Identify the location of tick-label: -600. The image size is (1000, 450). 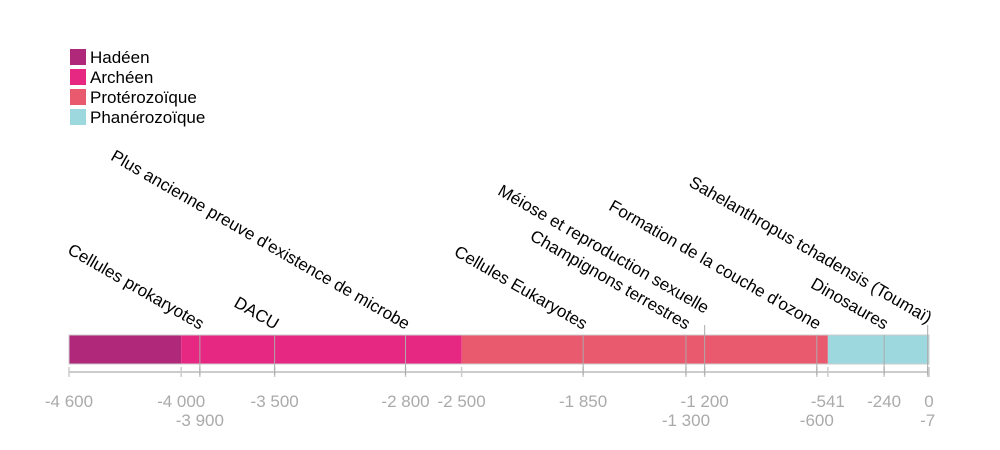
(817, 420).